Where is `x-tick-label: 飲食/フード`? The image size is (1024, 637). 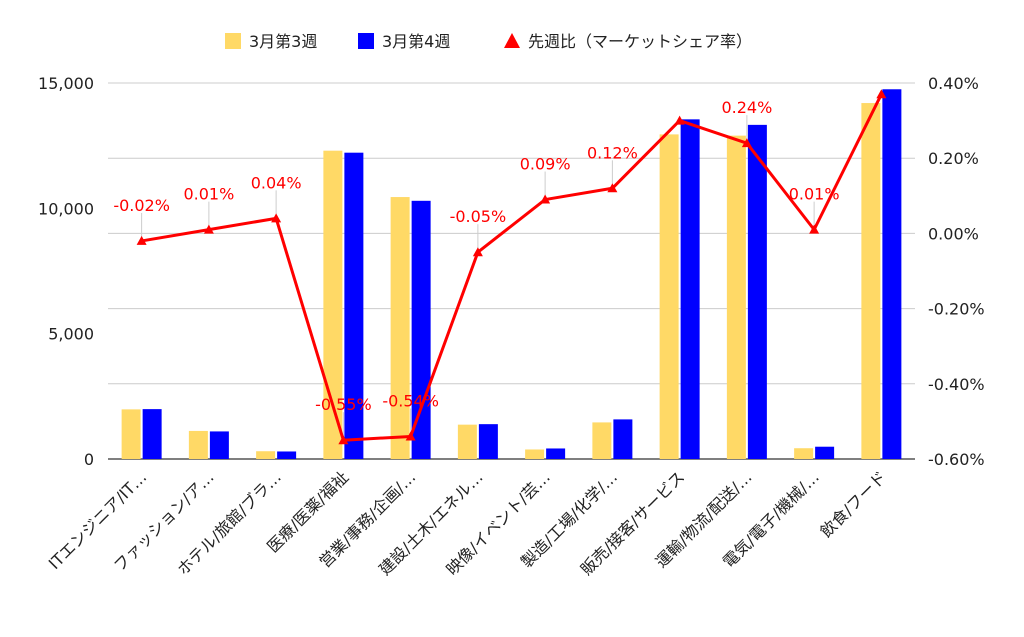
x-tick-label: 飲食/フード is located at coordinates (853, 504).